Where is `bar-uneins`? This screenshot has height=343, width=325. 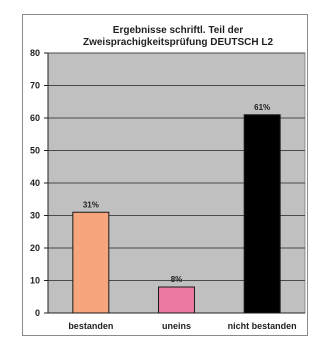
bar-uneins is located at coordinates (176, 300).